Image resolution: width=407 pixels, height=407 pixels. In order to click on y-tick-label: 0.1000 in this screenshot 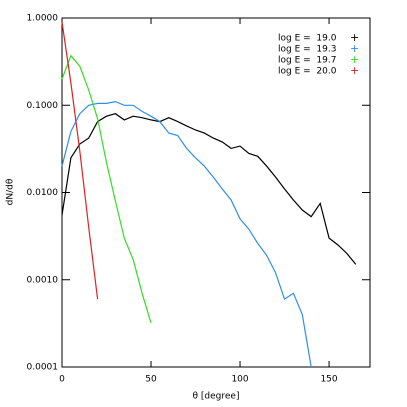, I will do `click(43, 106)`.